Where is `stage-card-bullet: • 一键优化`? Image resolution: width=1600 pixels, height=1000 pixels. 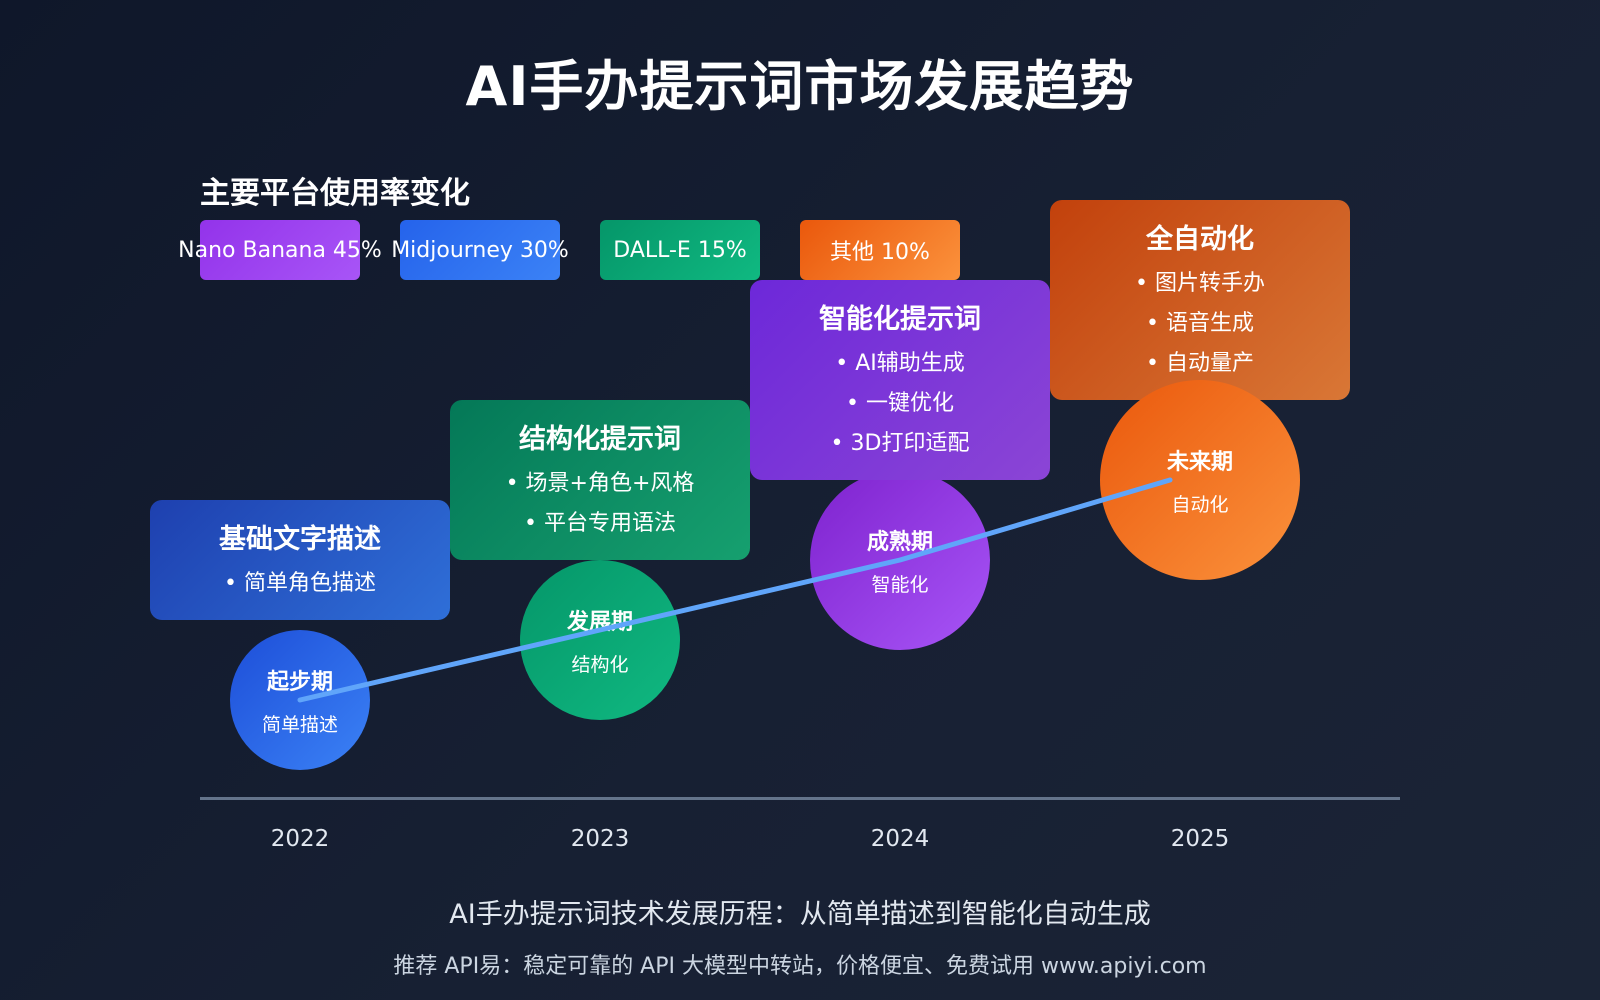
stage-card-bullet: • 一键优化 is located at coordinates (900, 403).